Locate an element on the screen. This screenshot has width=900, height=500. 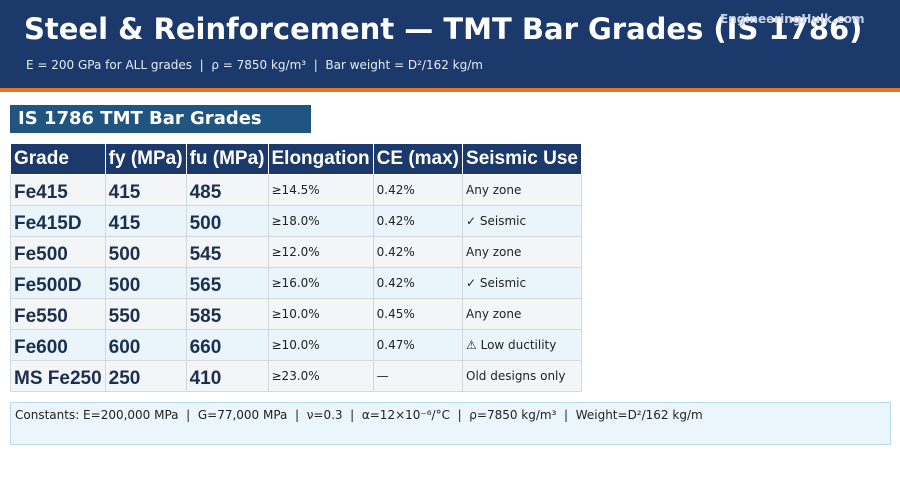
column-header: Grade is located at coordinates (58, 159).